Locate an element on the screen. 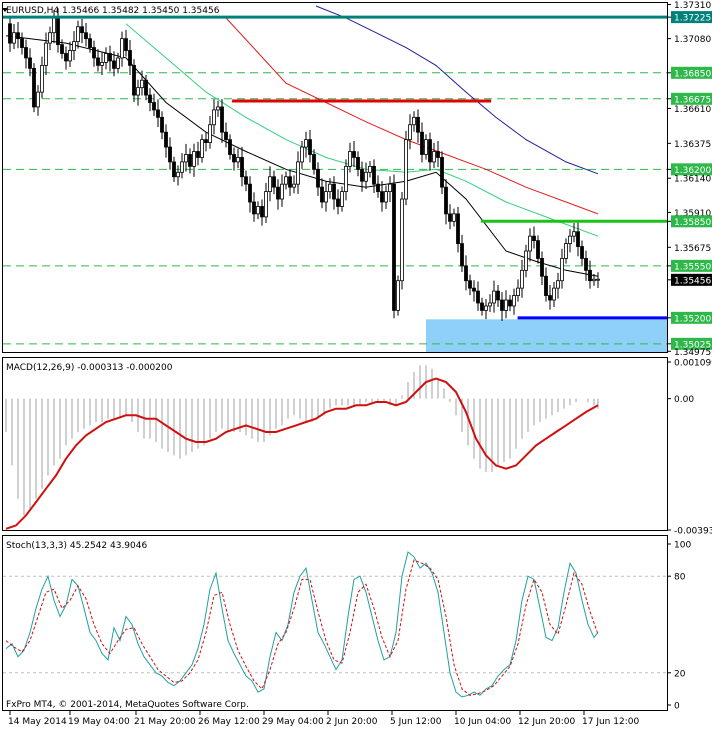 The height and width of the screenshot is (729, 712). stoch-label: 100 is located at coordinates (682, 546).